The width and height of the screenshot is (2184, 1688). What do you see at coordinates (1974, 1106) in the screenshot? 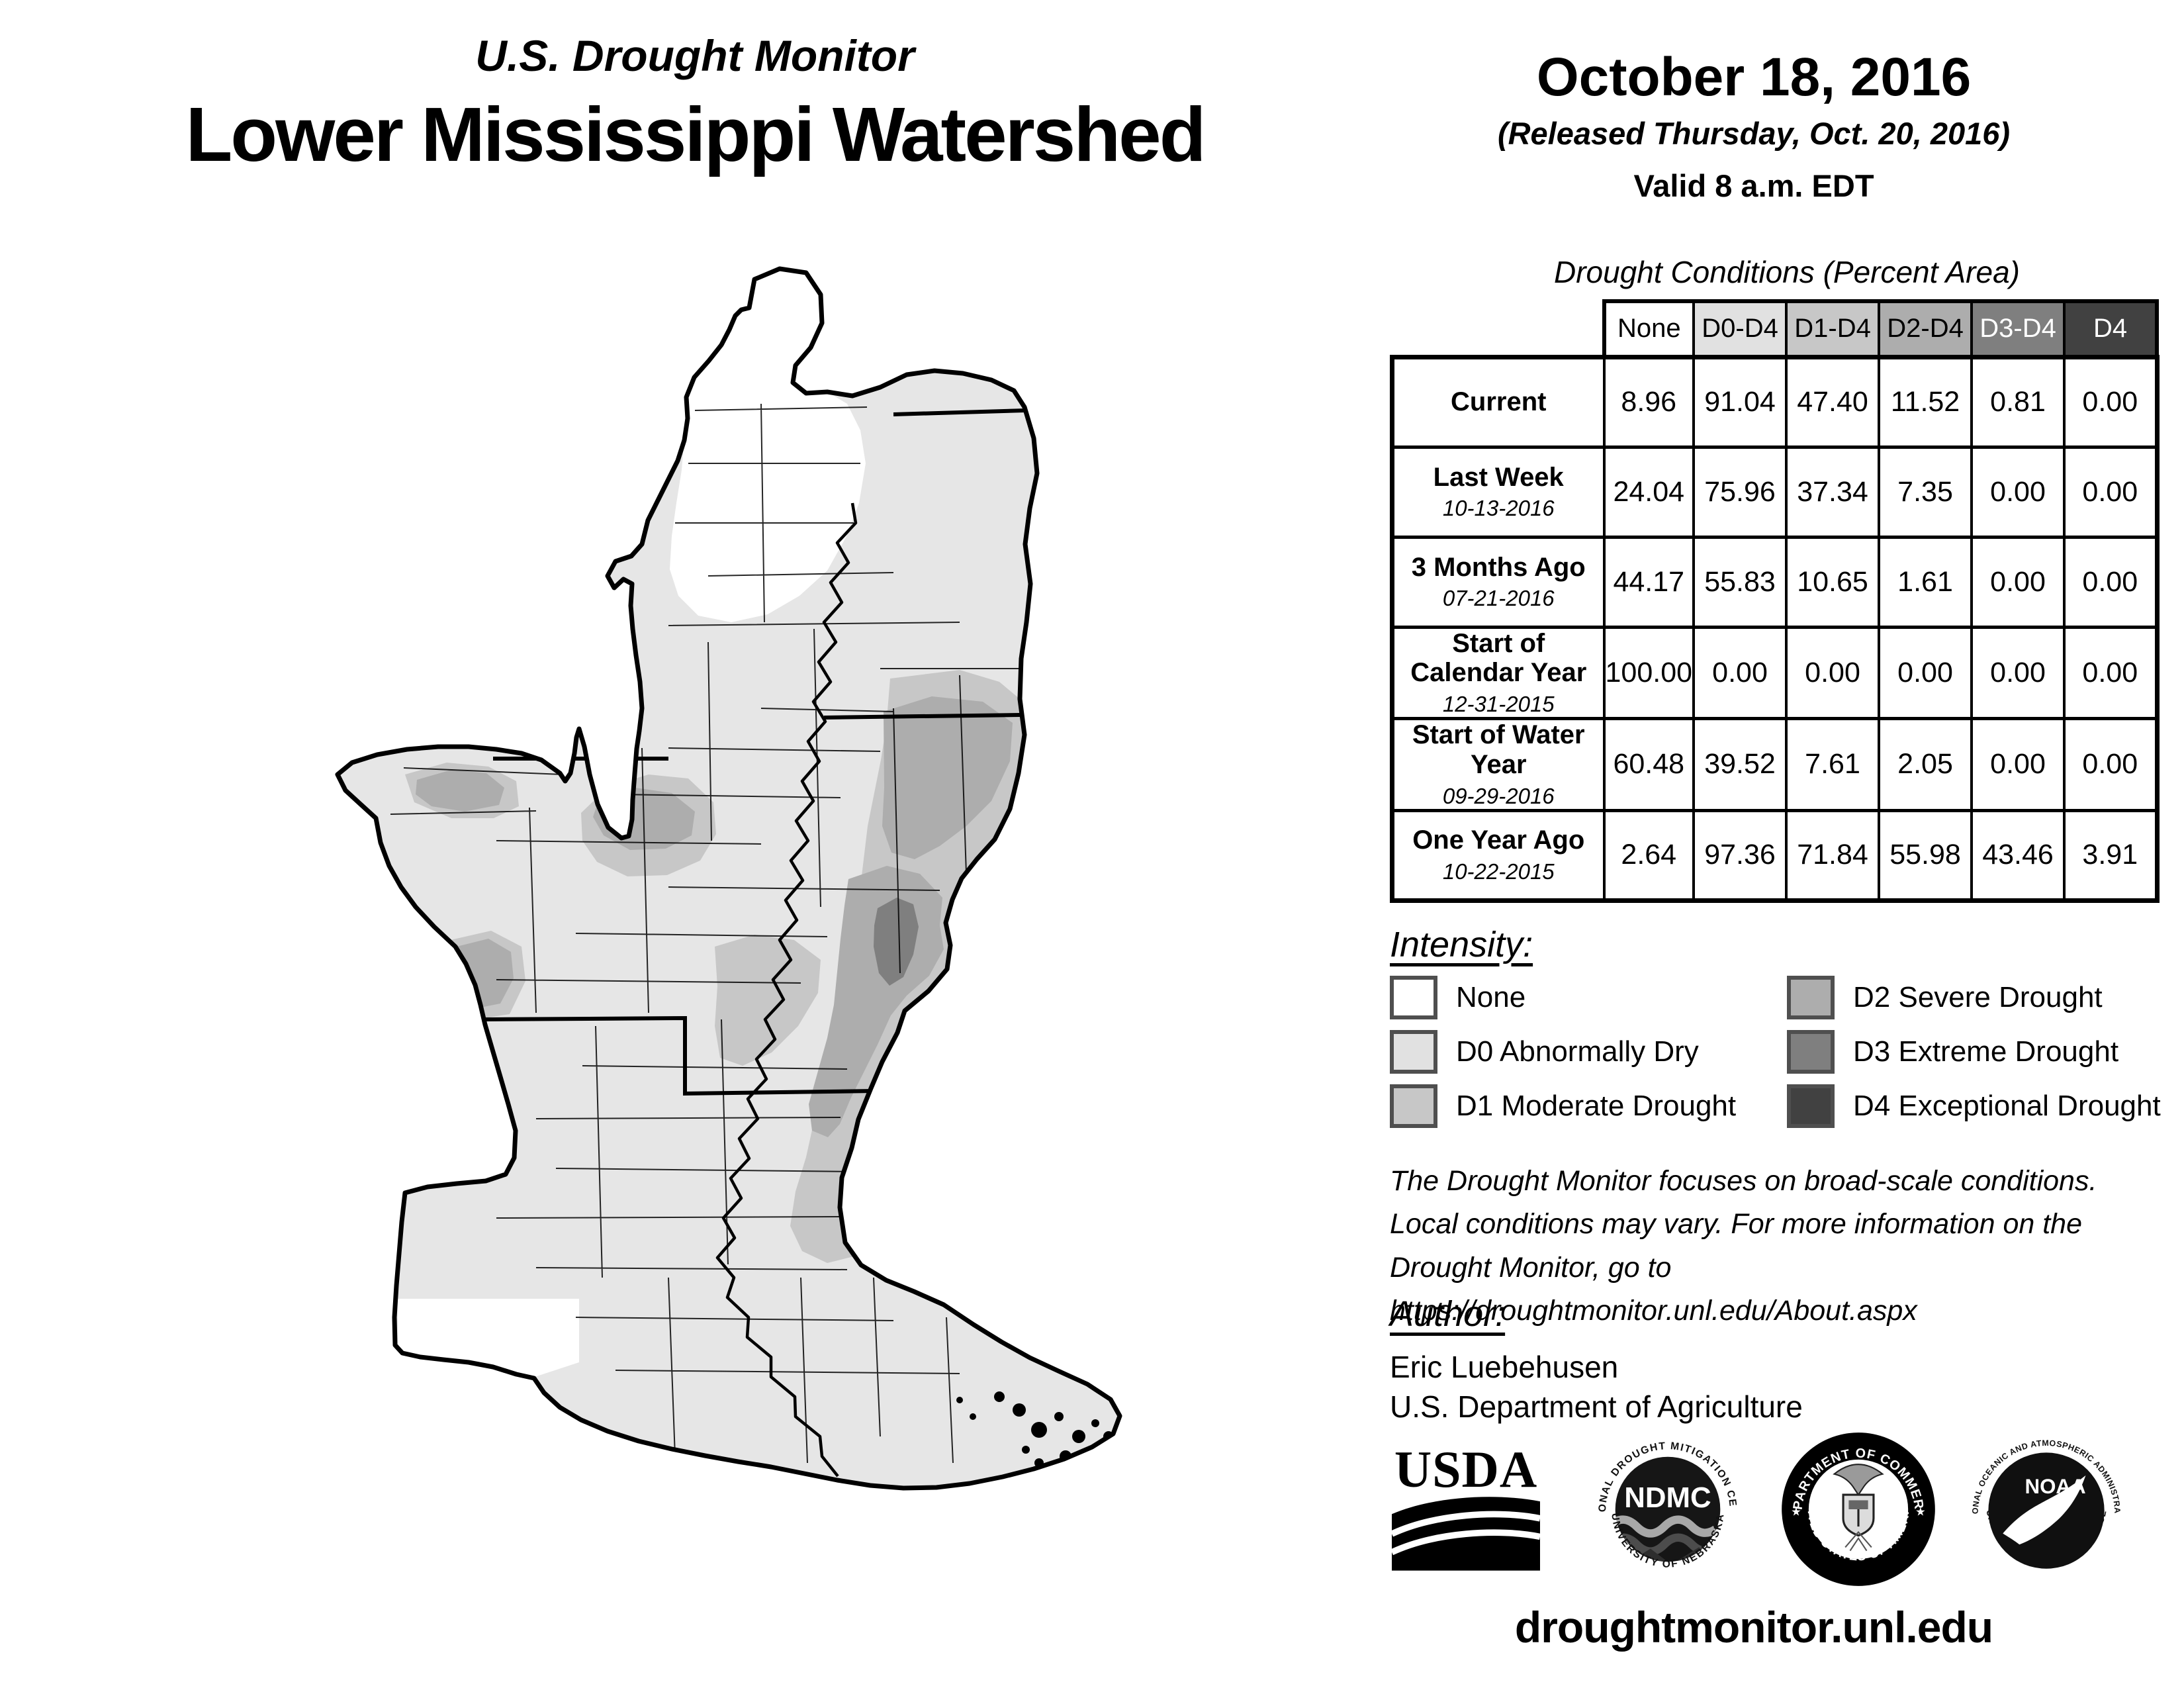
I see `legend-item-d4: D4 Exceptional Drought` at bounding box center [1974, 1106].